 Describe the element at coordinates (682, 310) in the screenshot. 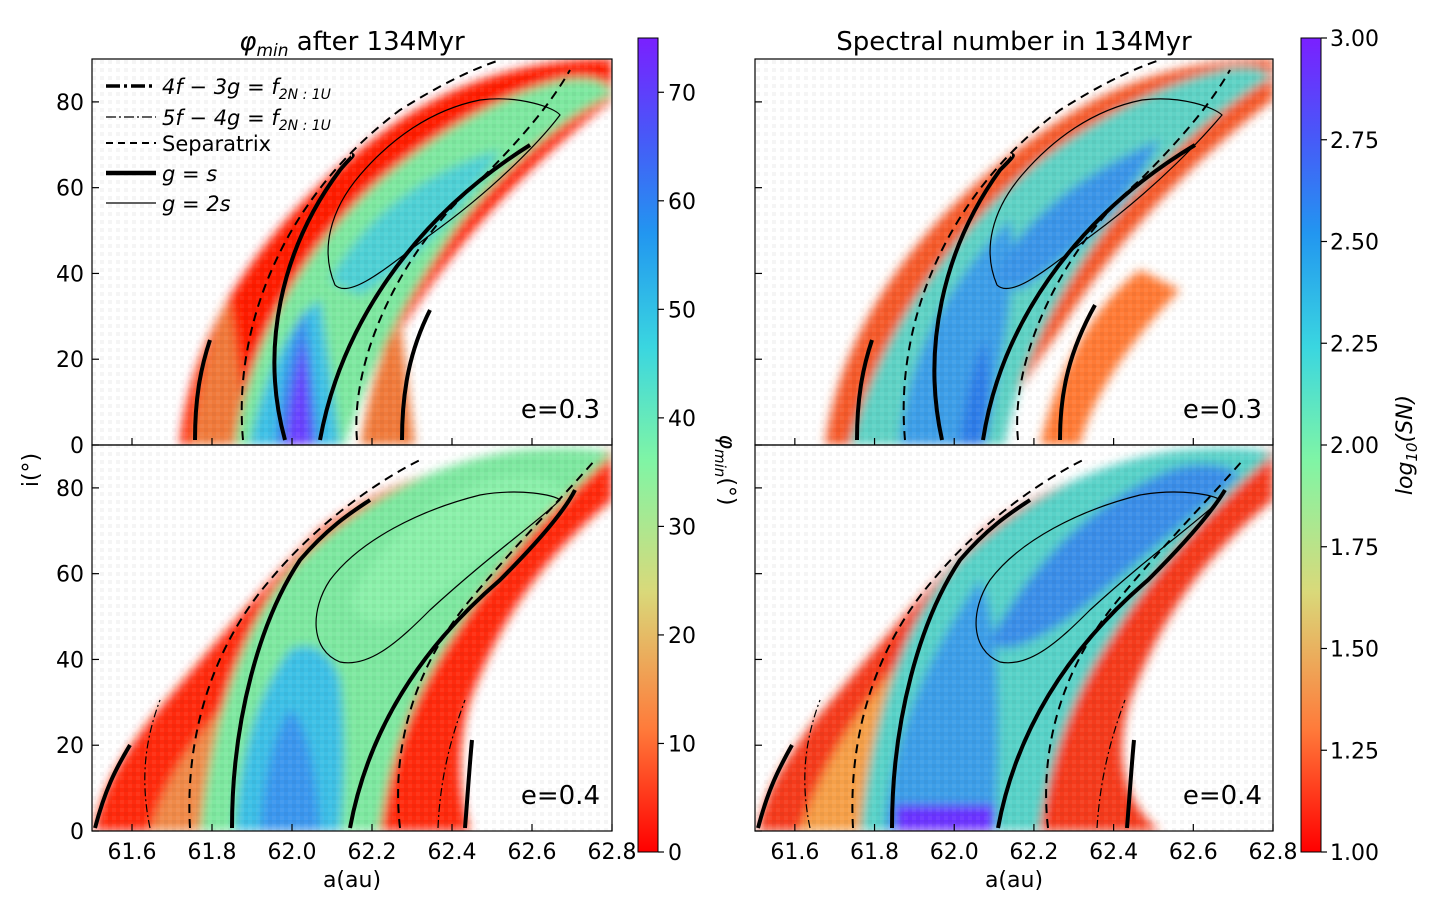

I see `colorbar-left-tick-label: 50` at that location.